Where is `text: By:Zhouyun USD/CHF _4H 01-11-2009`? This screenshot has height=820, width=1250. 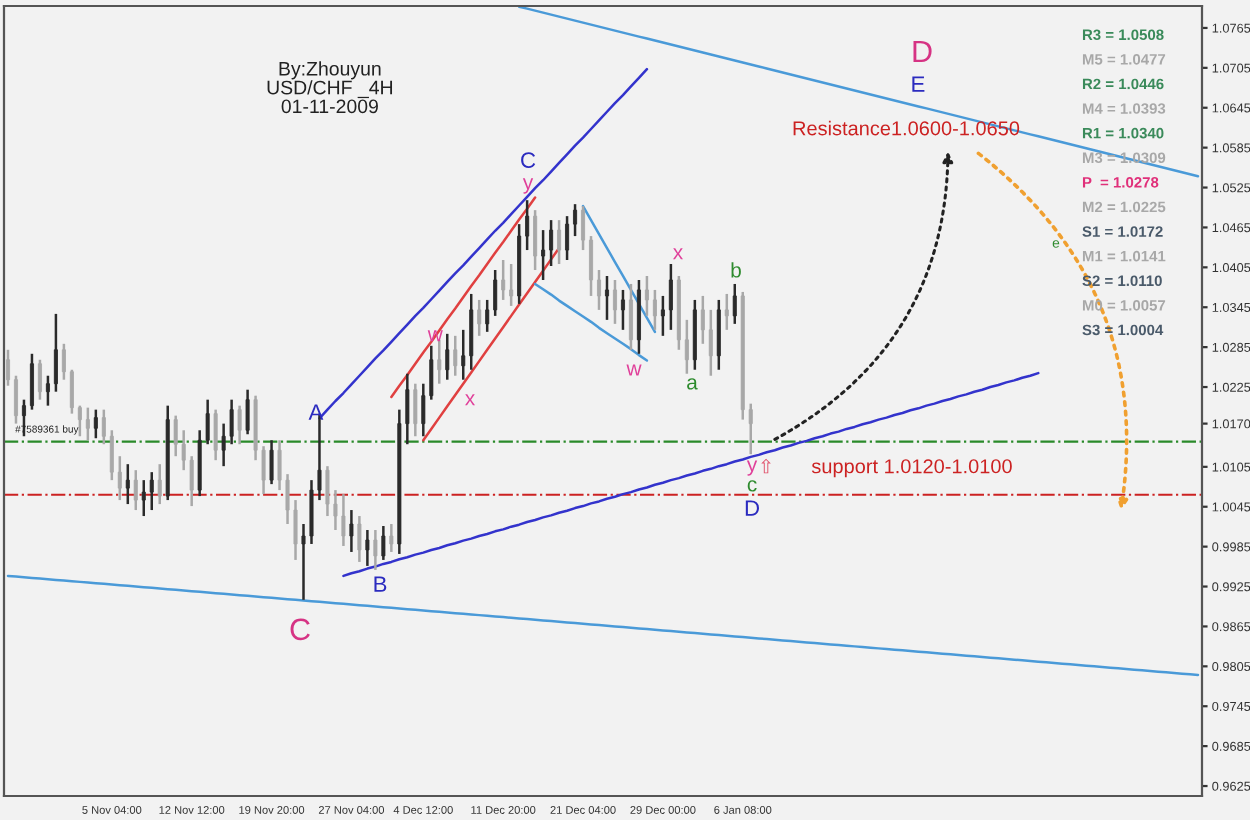
text: By:Zhouyun USD/CHF _4H 01-11-2009 is located at coordinates (330, 87).